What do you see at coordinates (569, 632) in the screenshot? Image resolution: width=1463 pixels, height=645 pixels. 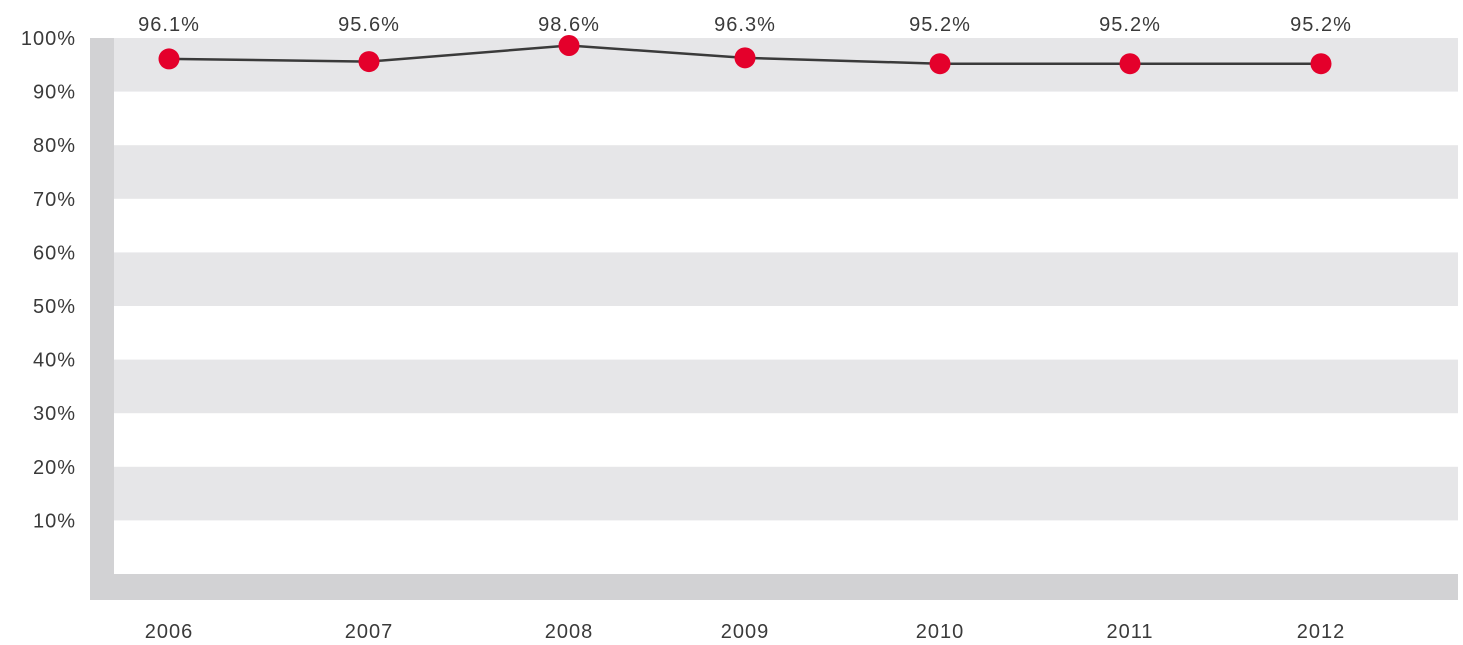 I see `x-tick-label: 2008` at bounding box center [569, 632].